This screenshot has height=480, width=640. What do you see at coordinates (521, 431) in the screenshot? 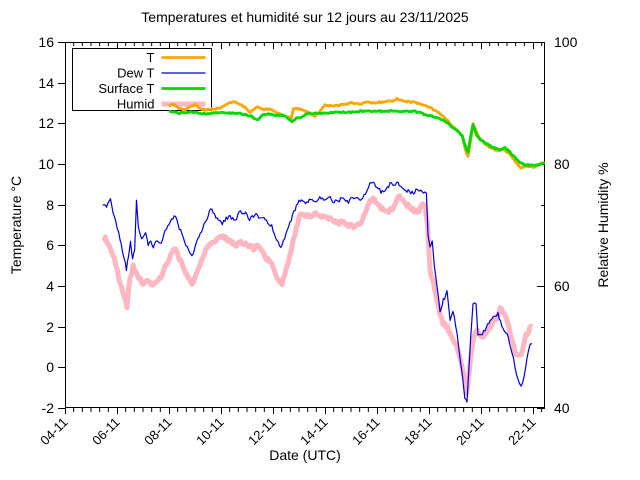
I see `x-tick-label: 22-11` at bounding box center [521, 431].